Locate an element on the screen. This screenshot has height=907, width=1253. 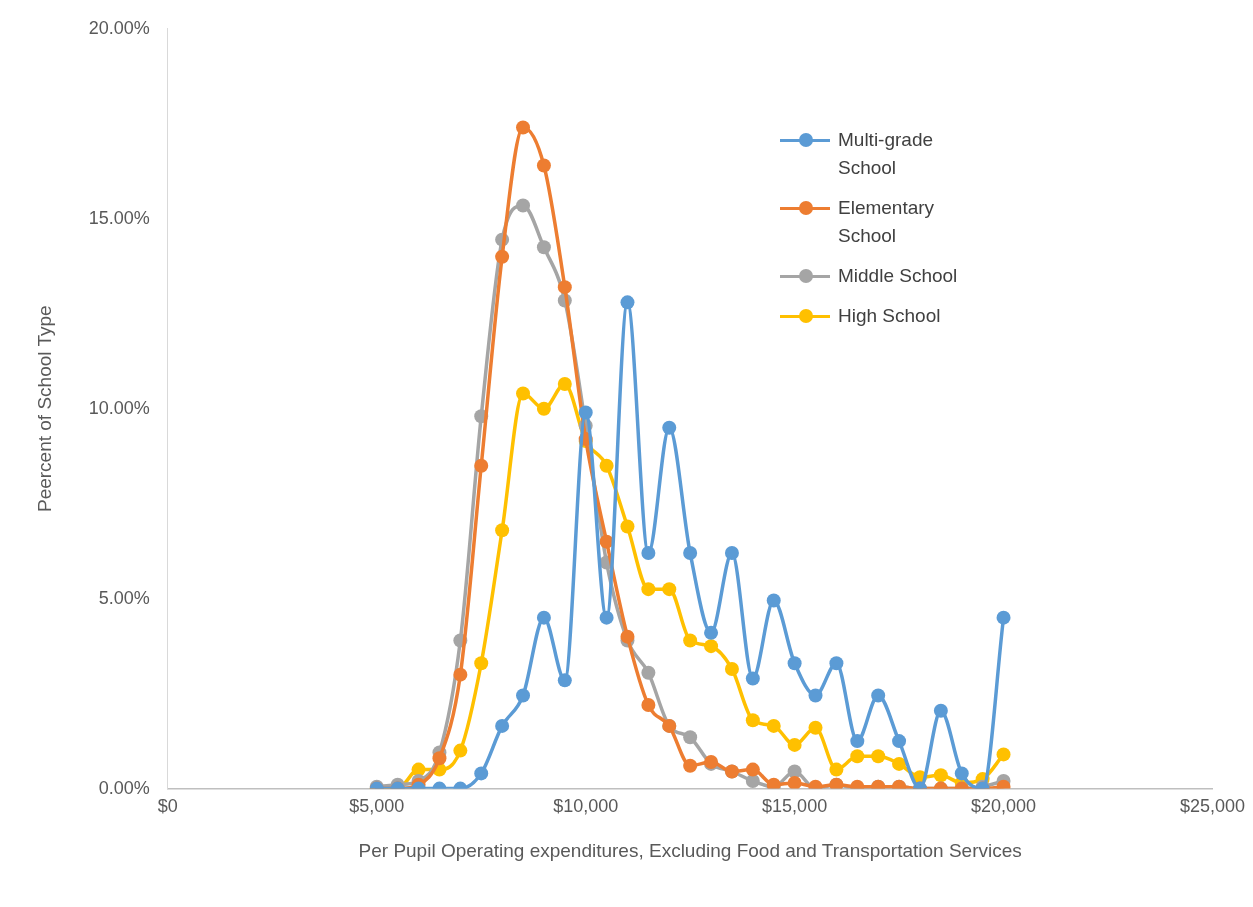
legend-label: Elementary School is located at coordinates (887, 222).